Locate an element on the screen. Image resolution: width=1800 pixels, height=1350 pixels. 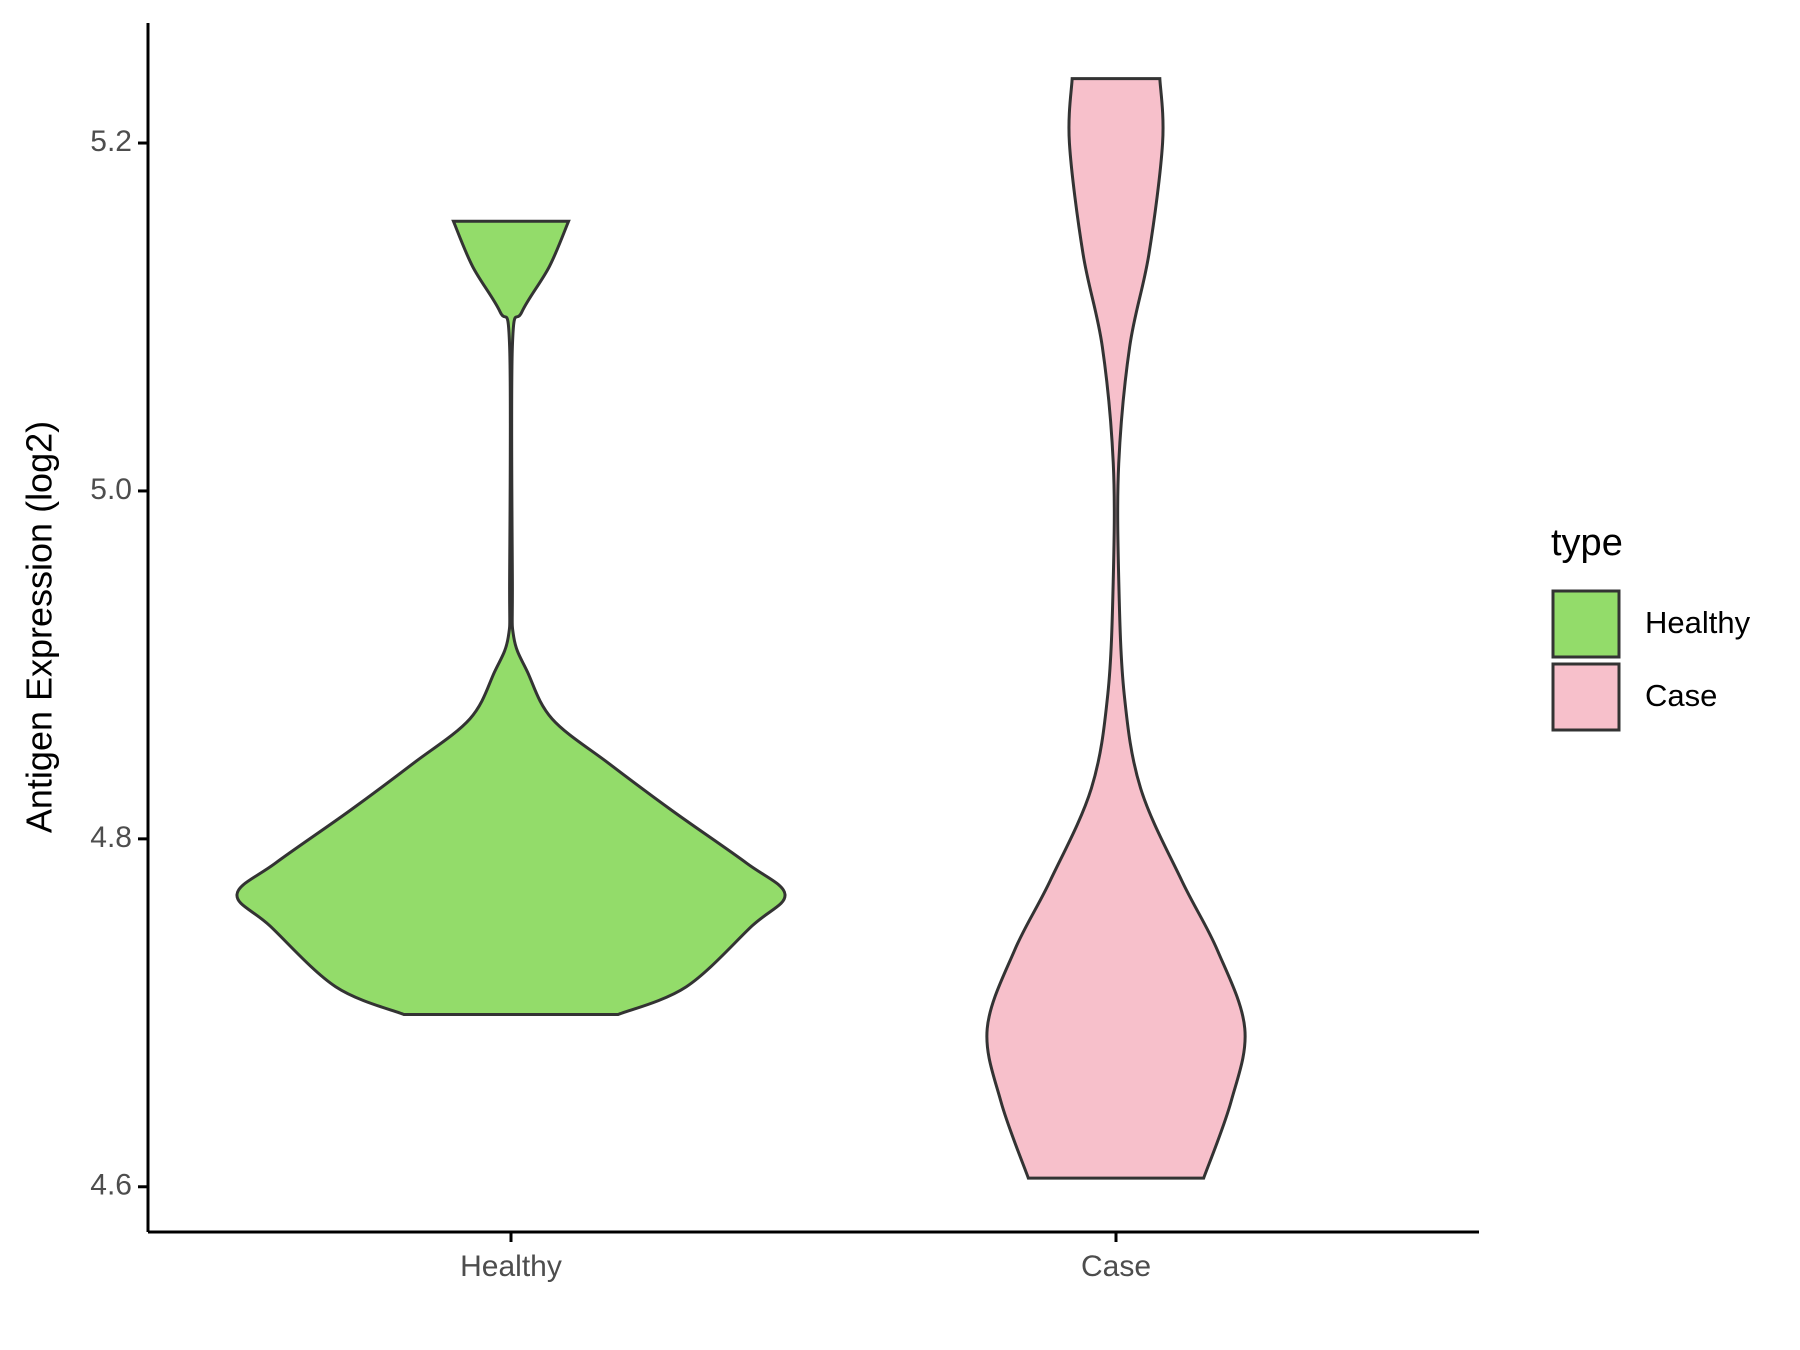
y-tick-label: 5.2 is located at coordinates (111, 141).